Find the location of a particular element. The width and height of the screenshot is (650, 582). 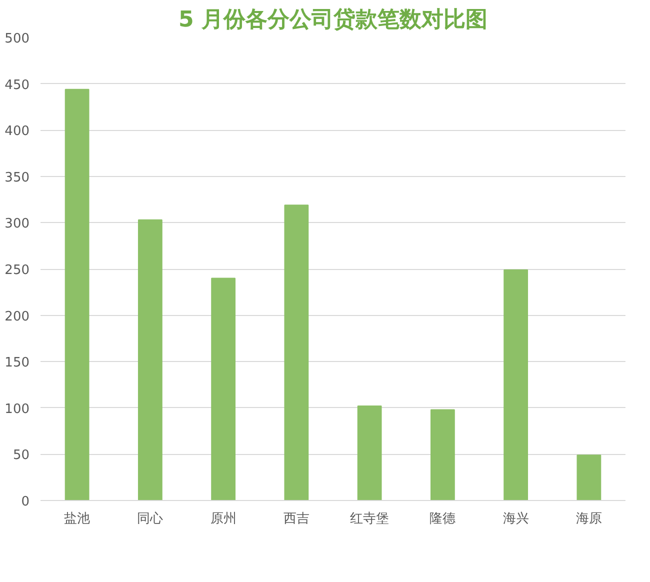

x-tick-label: 盐池 is located at coordinates (77, 519).